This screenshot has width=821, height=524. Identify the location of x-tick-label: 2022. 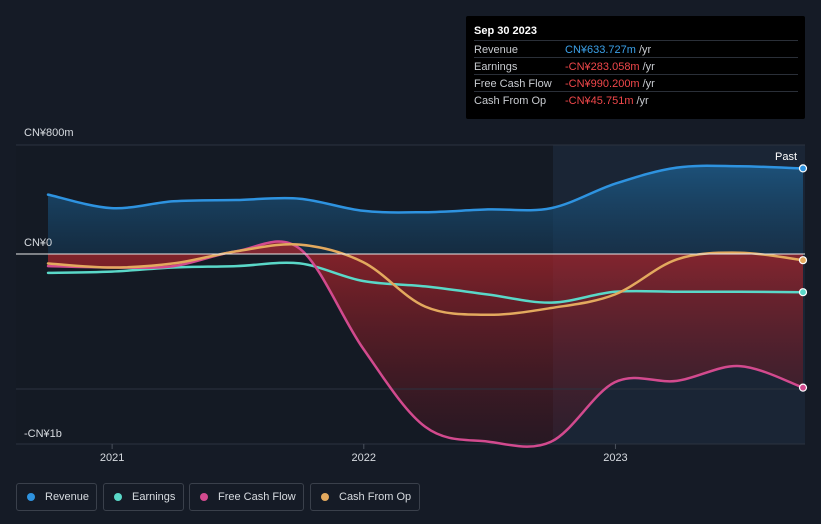
(364, 458).